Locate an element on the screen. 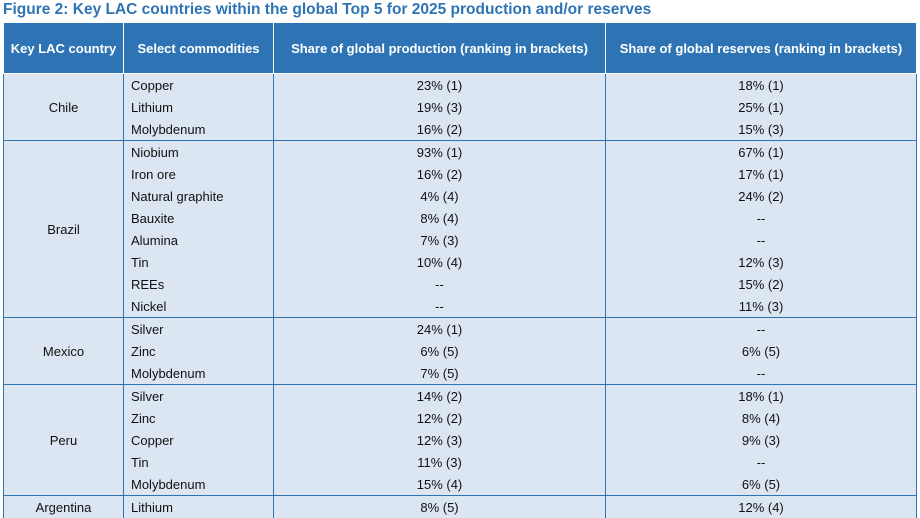  reserves-cell: 24% (2) is located at coordinates (761, 196).